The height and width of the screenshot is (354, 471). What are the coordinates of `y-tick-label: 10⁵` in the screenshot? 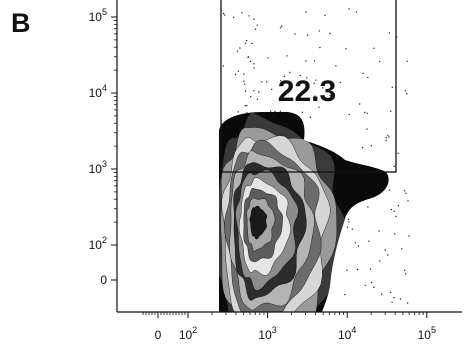 It's located at (98, 15).